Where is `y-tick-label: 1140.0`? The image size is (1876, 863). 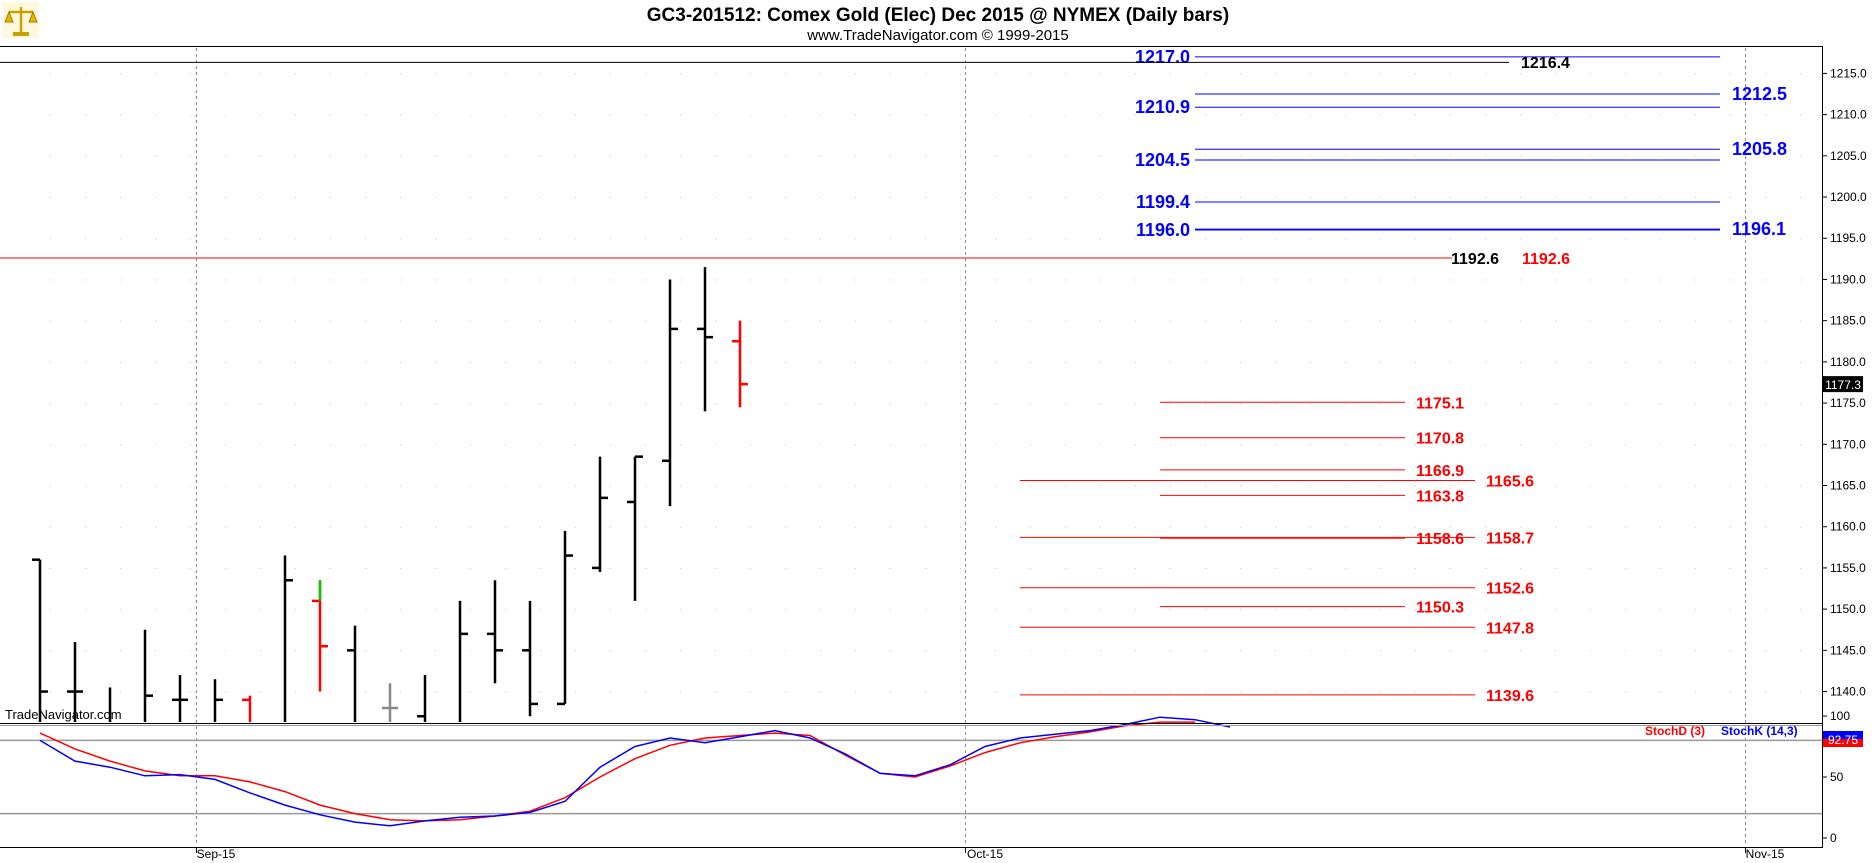 y-tick-label: 1140.0 is located at coordinates (1848, 692).